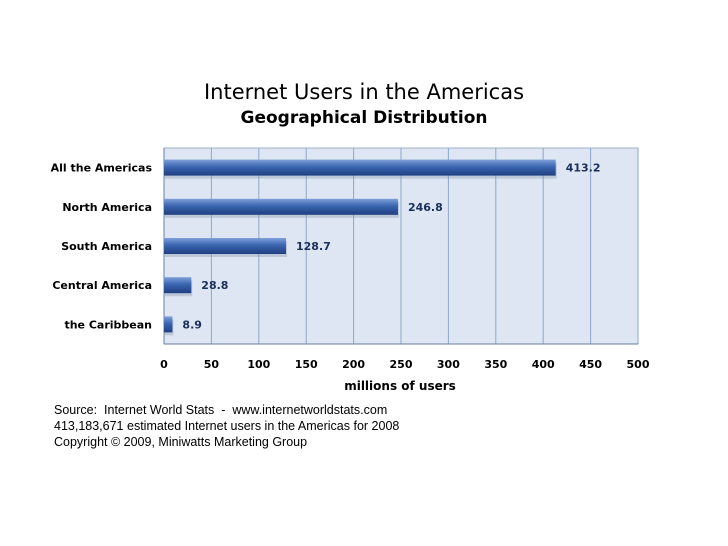 Image resolution: width=728 pixels, height=546 pixels. I want to click on category-label: North America, so click(107, 207).